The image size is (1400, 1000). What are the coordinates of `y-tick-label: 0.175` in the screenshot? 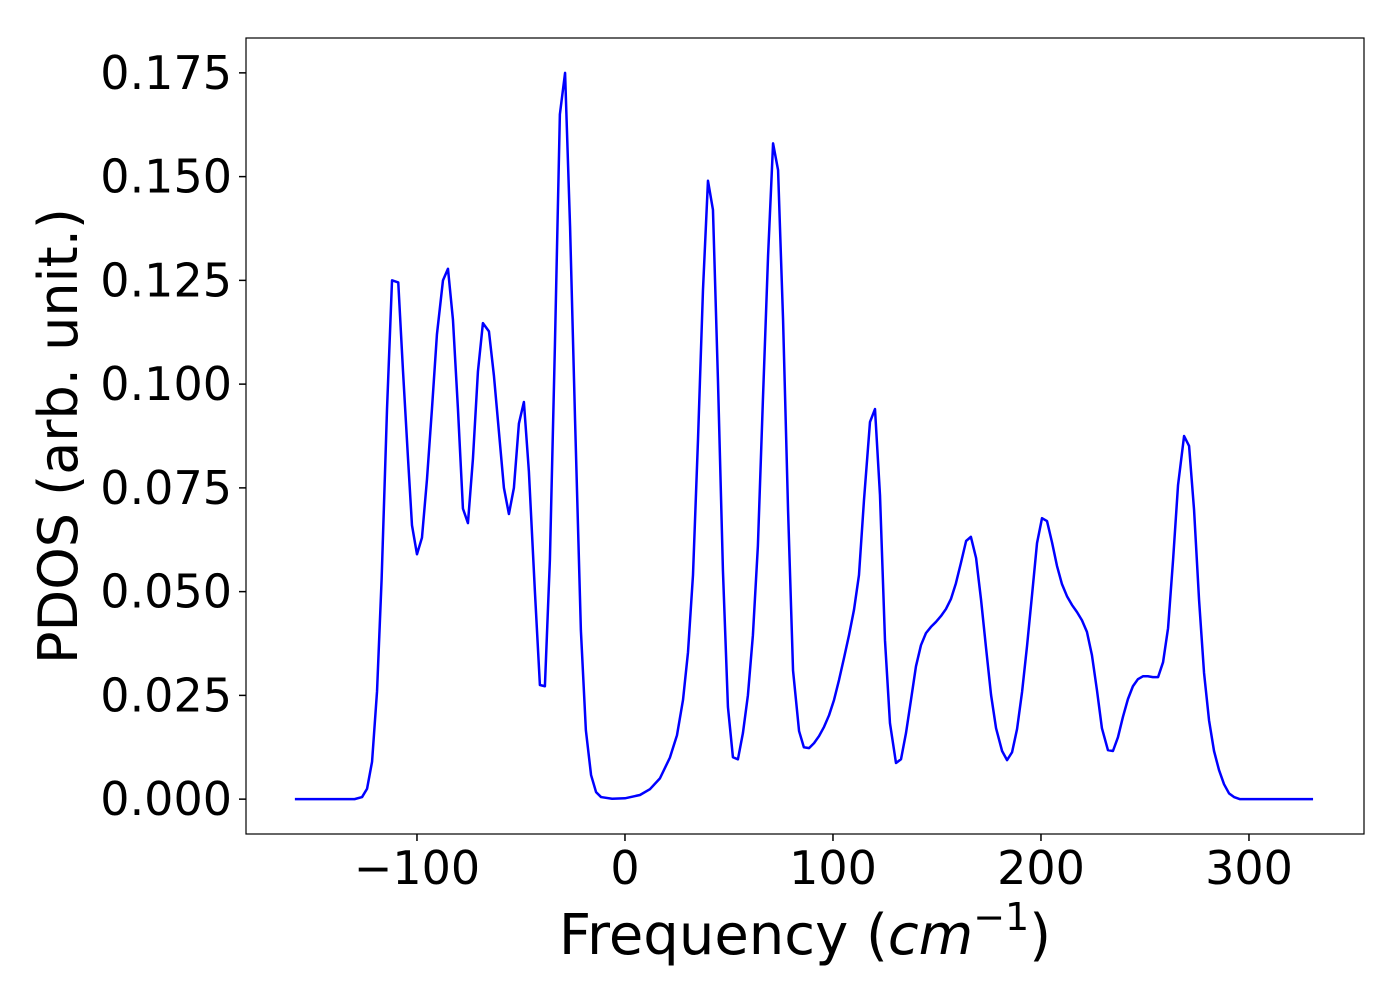 It's located at (166, 73).